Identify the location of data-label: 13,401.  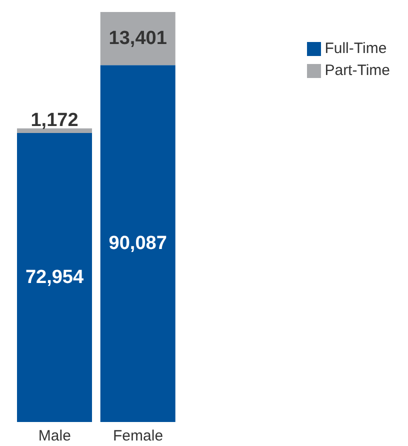
(138, 39).